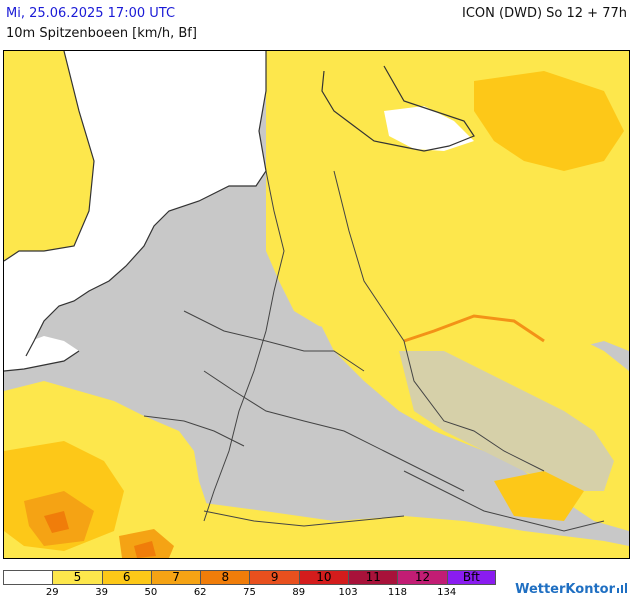 This screenshot has width=633, height=600. What do you see at coordinates (471, 577) in the screenshot?
I see `legend-cell: Bft` at bounding box center [471, 577].